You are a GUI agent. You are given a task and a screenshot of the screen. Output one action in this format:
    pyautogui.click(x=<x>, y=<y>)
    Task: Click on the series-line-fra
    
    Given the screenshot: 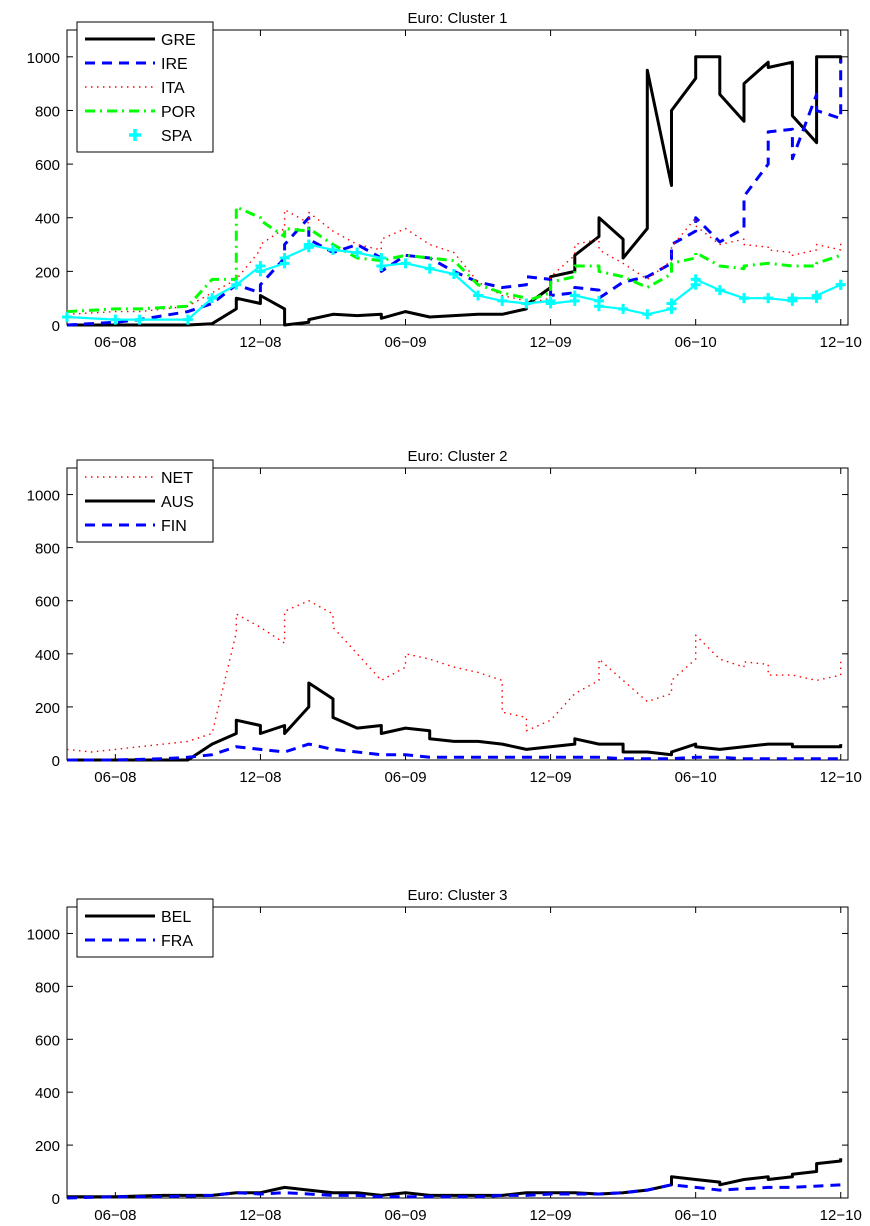 What is the action you would take?
    pyautogui.click(x=454, y=1191)
    